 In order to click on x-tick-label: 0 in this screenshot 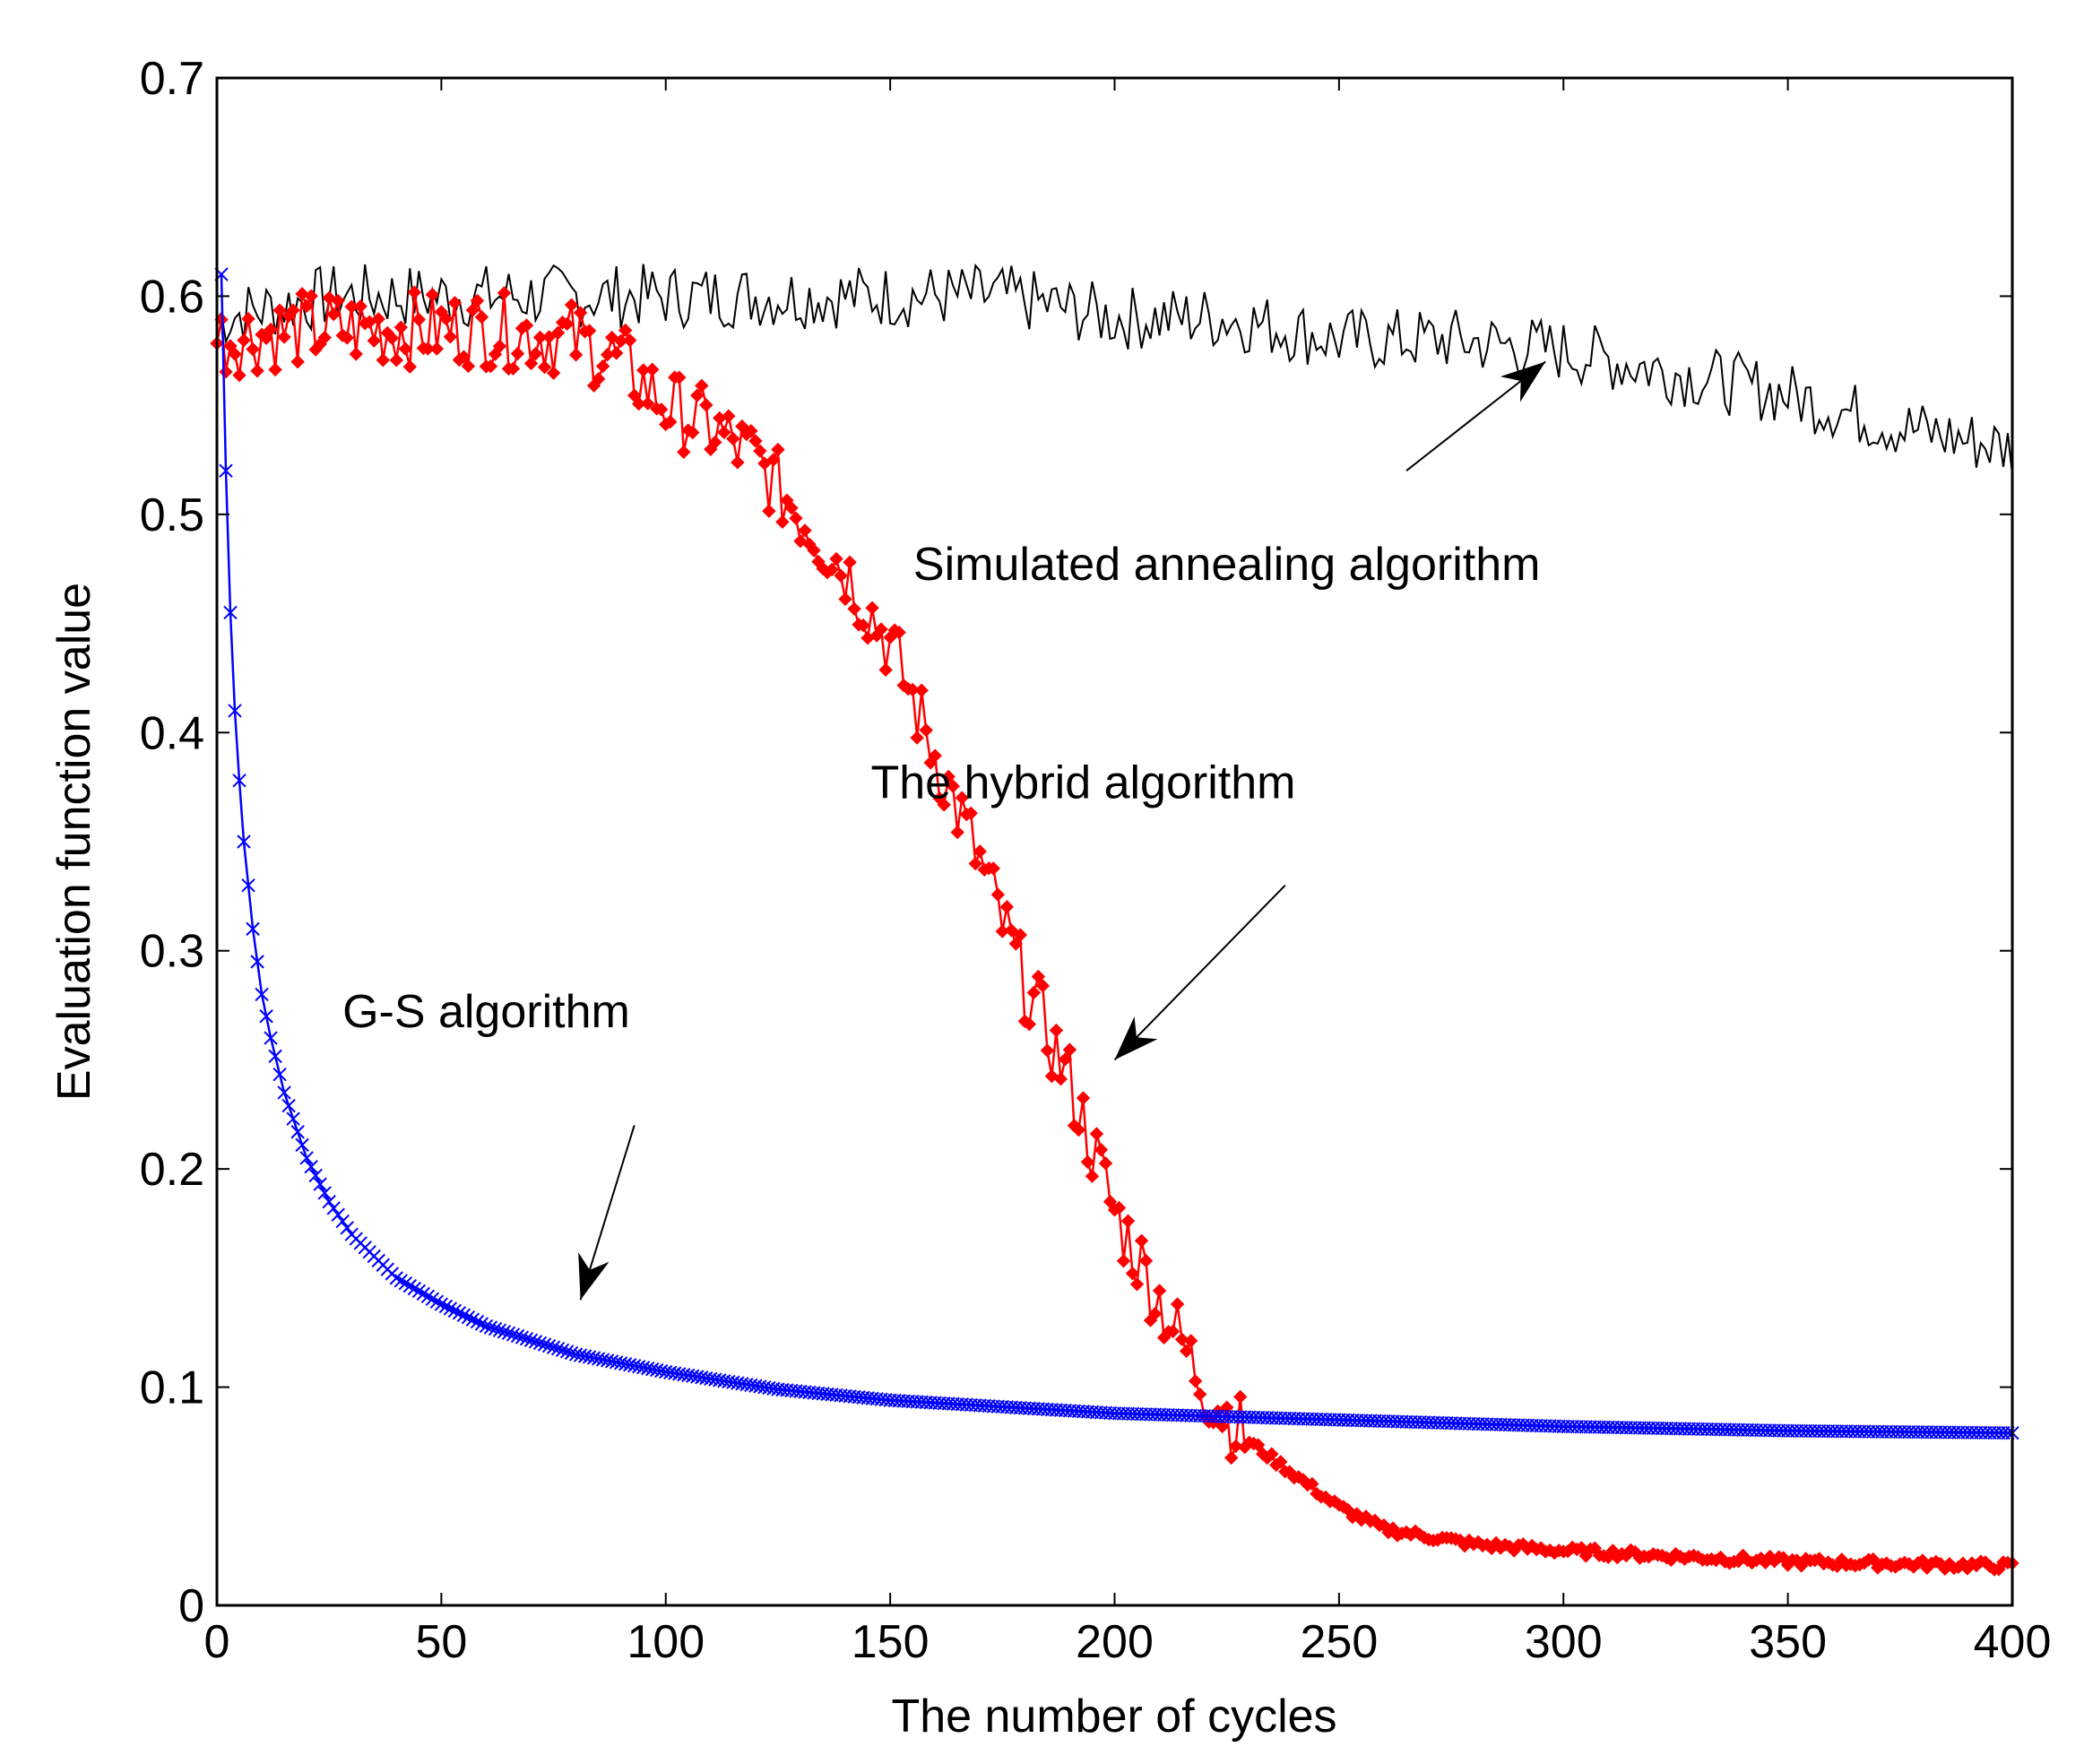, I will do `click(217, 1642)`.